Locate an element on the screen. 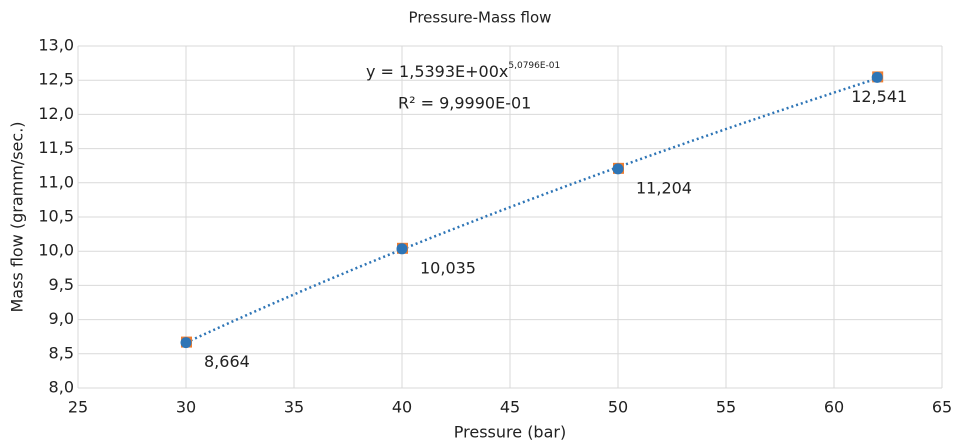 The image size is (963, 444). y-tick-label: 11,0 is located at coordinates (56, 181).